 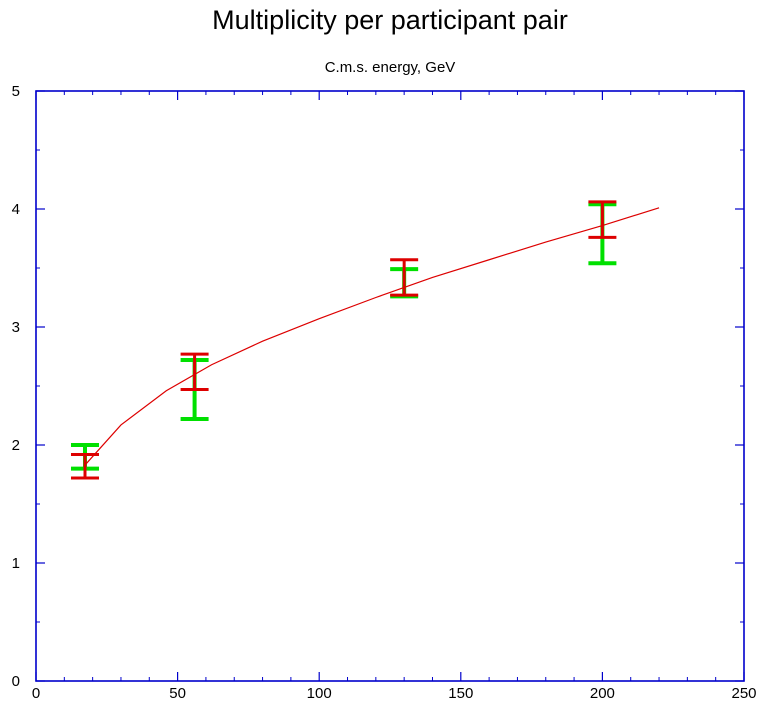 I want to click on y-tick-label: 3, so click(x=16, y=327).